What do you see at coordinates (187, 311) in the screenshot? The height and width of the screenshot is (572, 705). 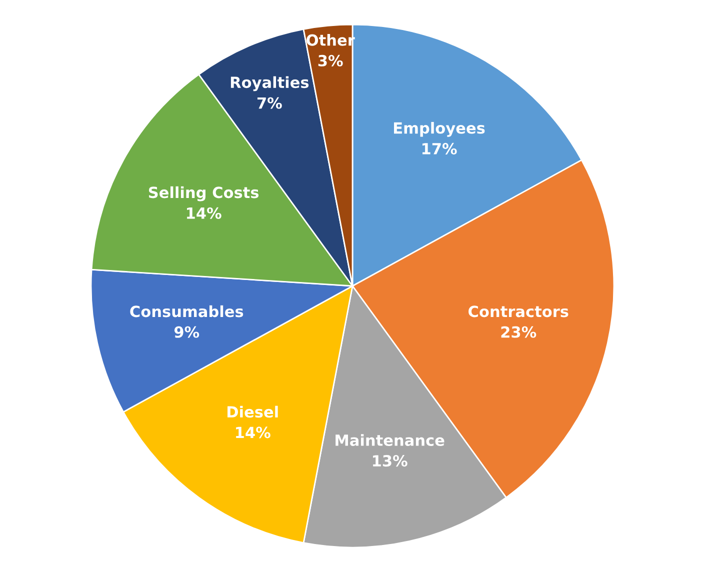 I see `slice-label: Consumables` at bounding box center [187, 311].